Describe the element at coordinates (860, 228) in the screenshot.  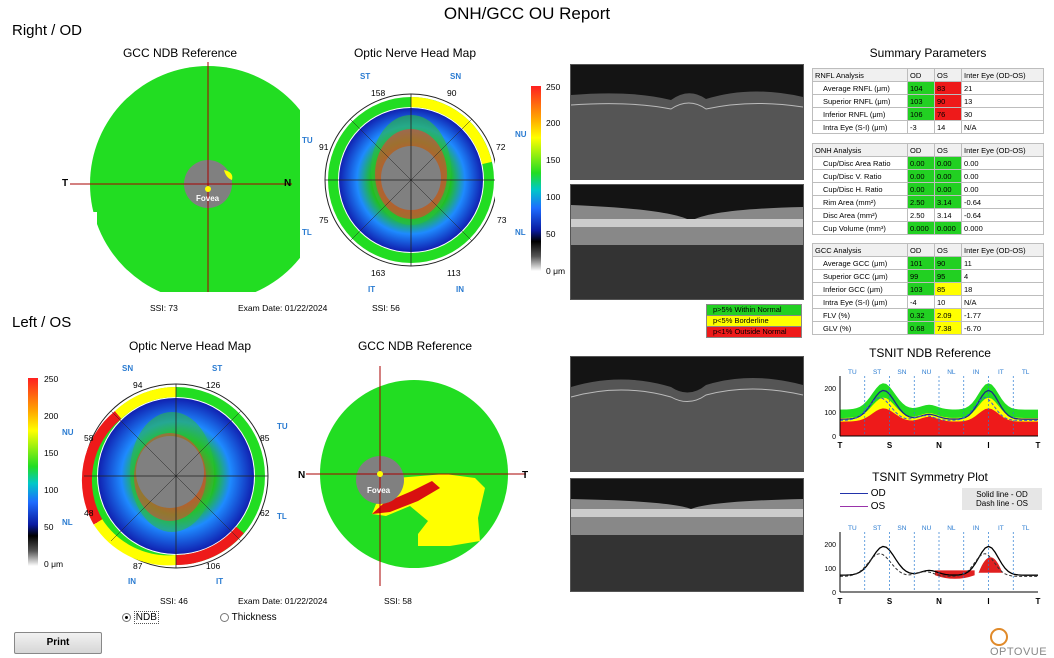
I see `onh-cell-lbl: Cup Volume (mm³)` at that location.